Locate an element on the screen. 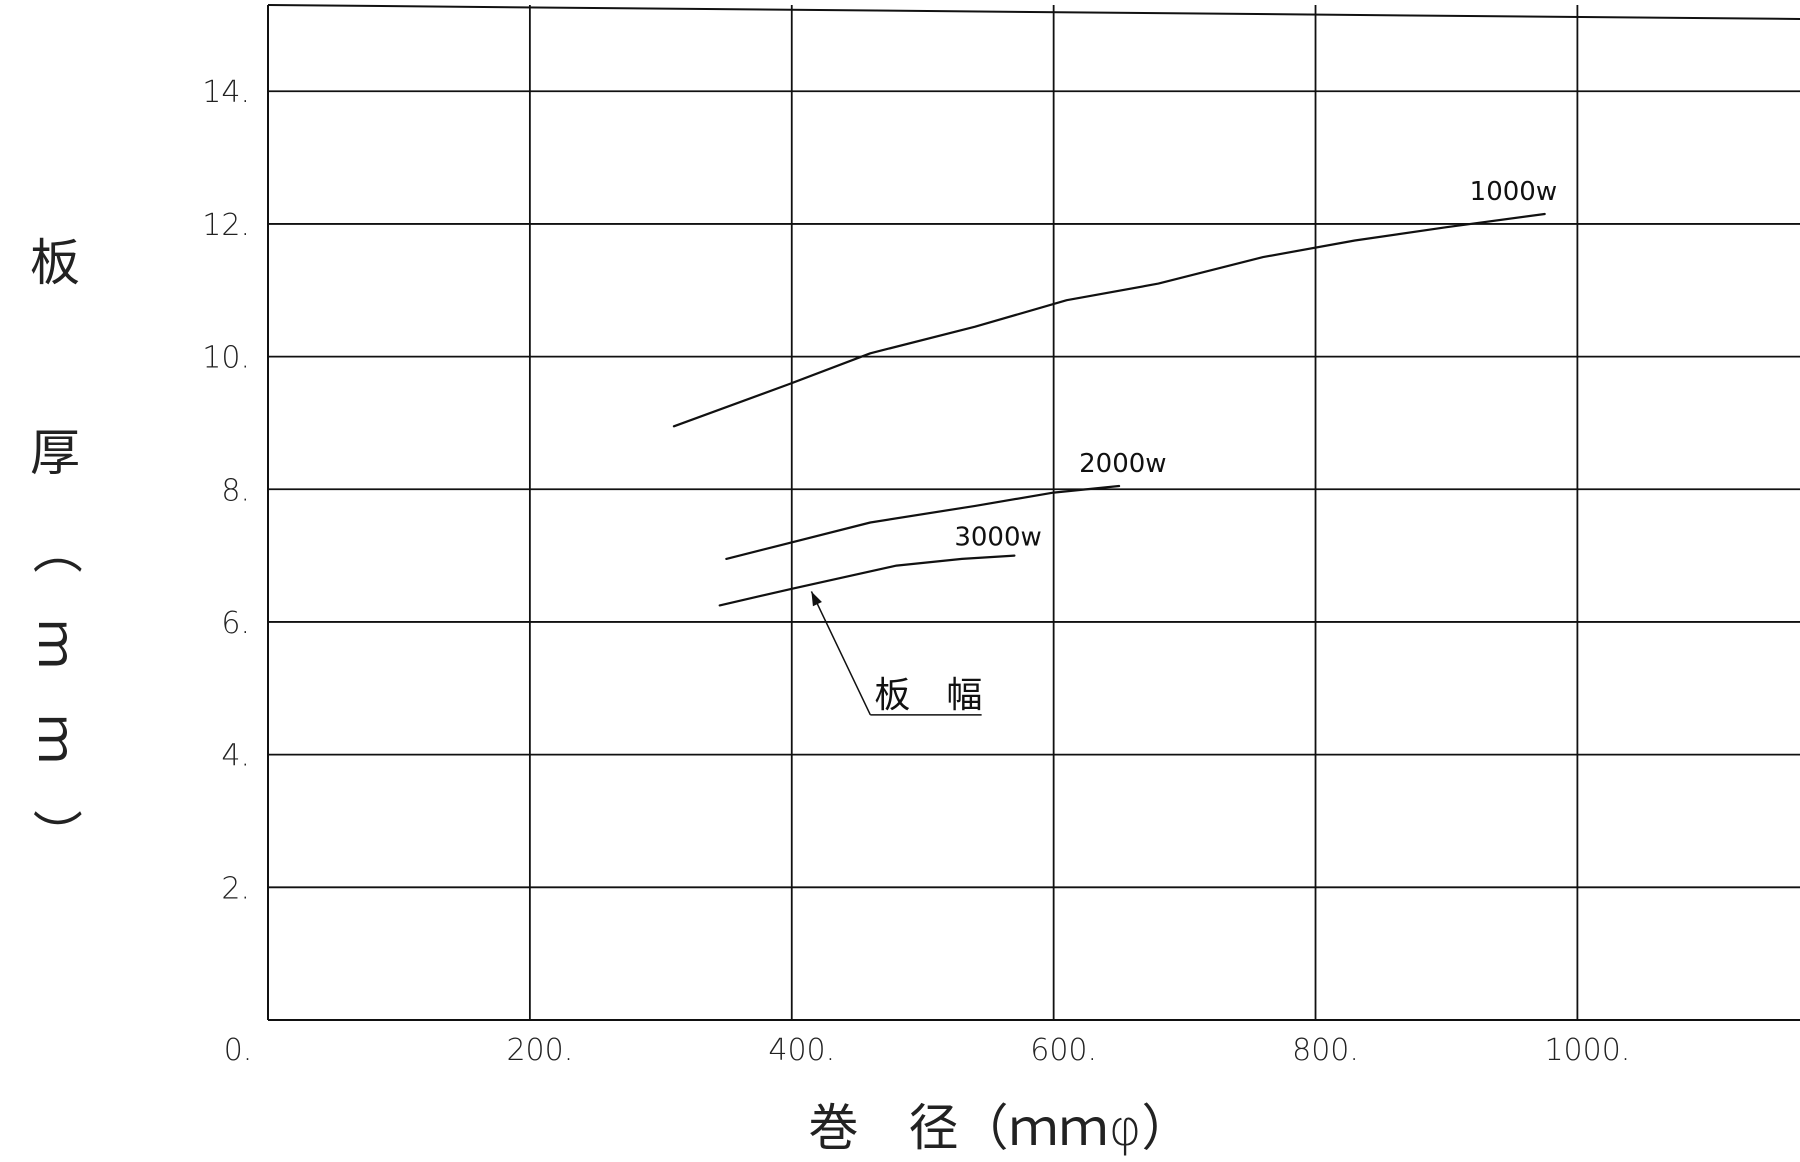 Image resolution: width=1800 pixels, height=1162 pixels. y-axis-title-char: 厚 is located at coordinates (55, 453).